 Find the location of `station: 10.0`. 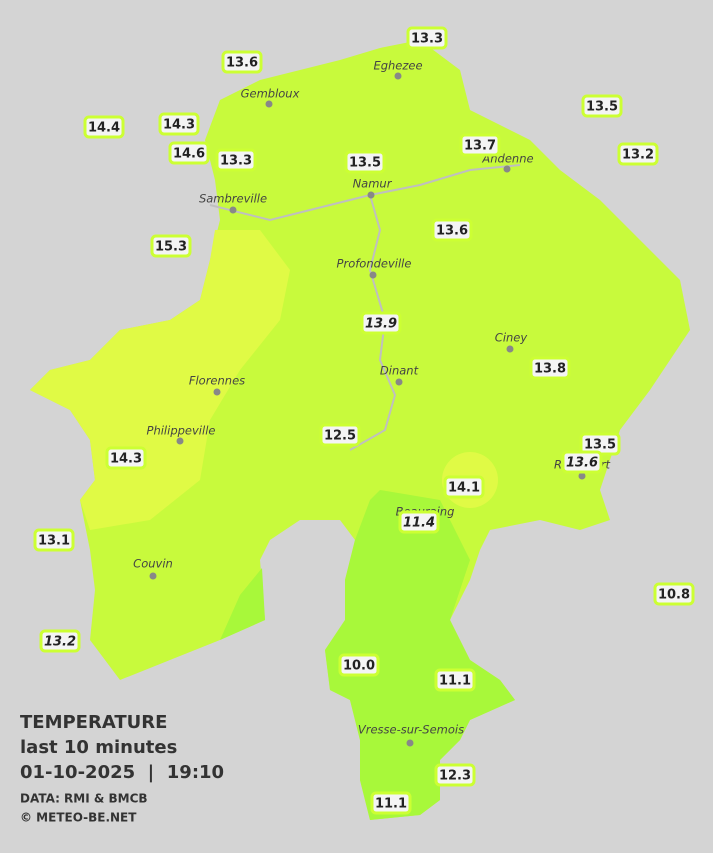

station: 10.0 is located at coordinates (359, 665).